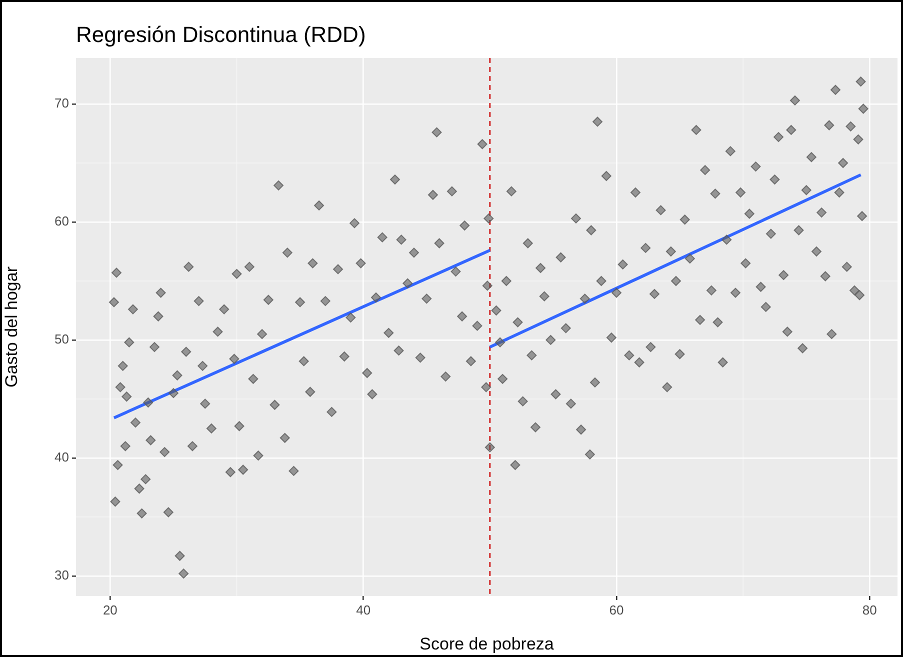 Image resolution: width=905 pixels, height=659 pixels. What do you see at coordinates (616, 610) in the screenshot?
I see `x-tick-label: 60` at bounding box center [616, 610].